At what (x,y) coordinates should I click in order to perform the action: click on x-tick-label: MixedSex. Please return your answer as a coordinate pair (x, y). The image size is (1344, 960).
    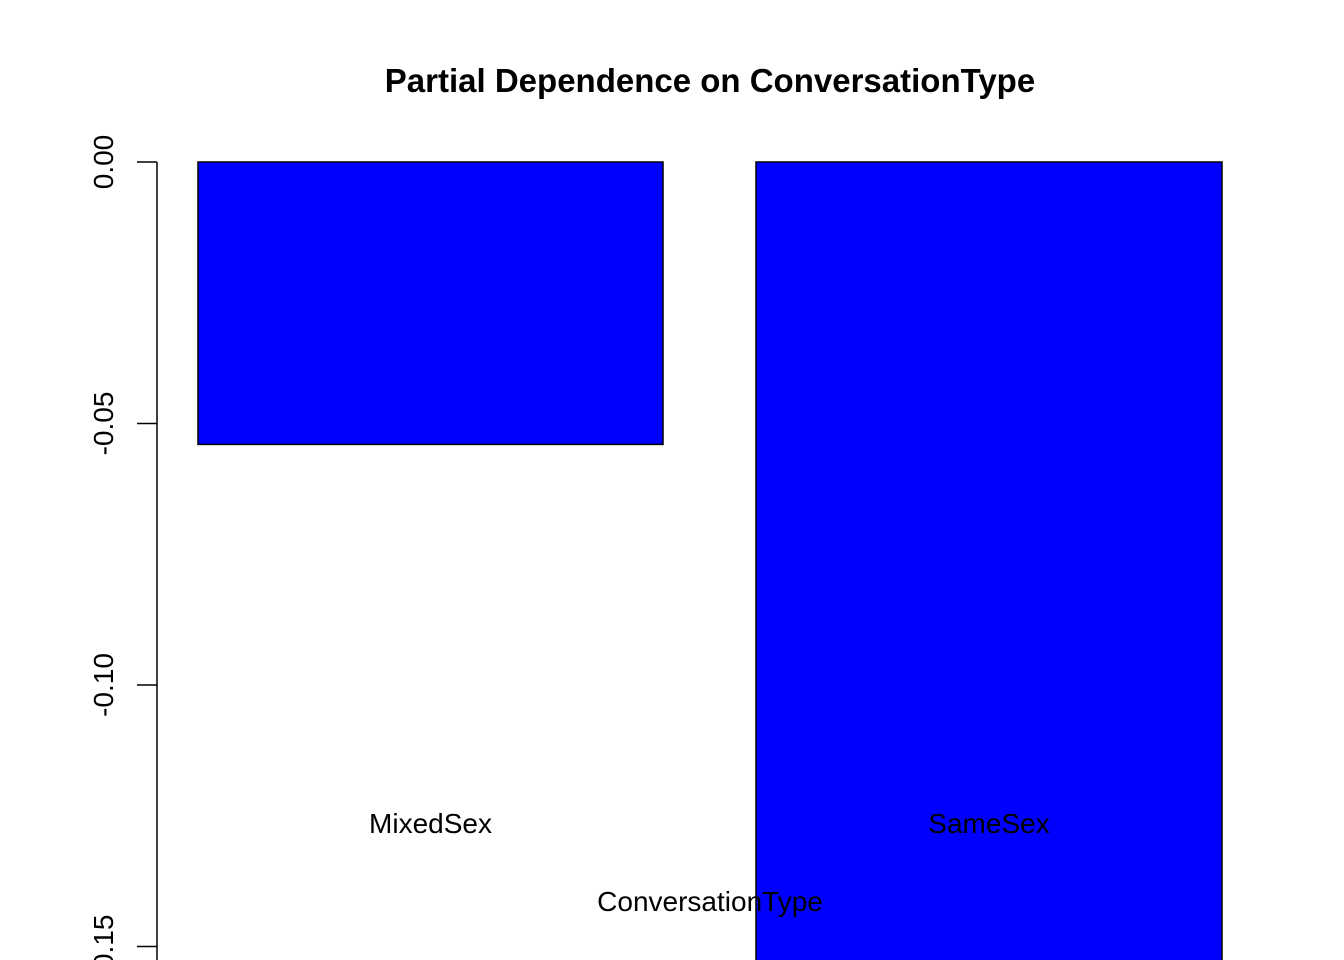
    Looking at the image, I should click on (430, 823).